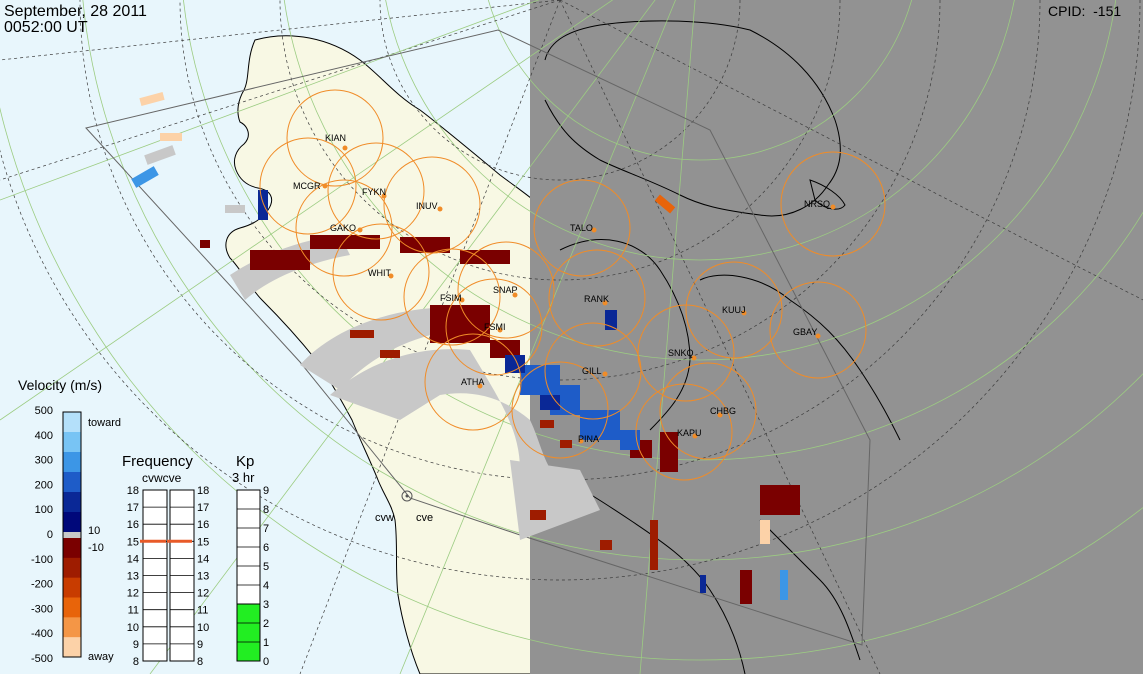 The width and height of the screenshot is (1143, 674). Describe the element at coordinates (266, 529) in the screenshot. I see `kp-tick: 7` at that location.